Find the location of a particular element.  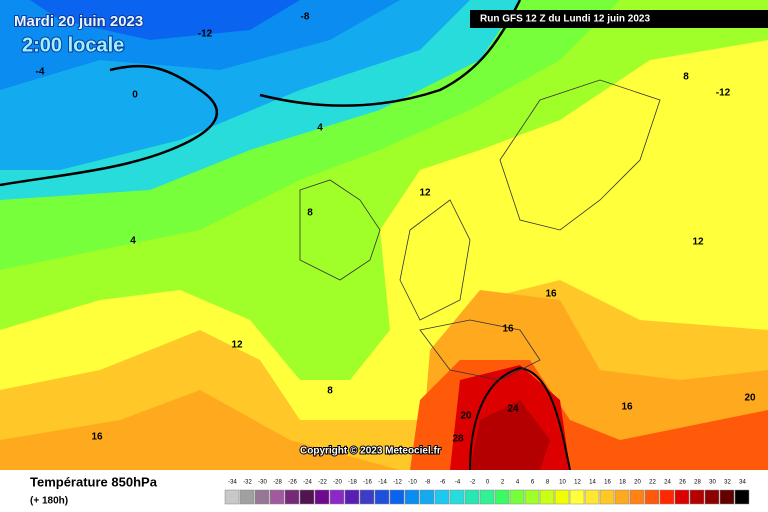

legend-label: 18 is located at coordinates (622, 483).